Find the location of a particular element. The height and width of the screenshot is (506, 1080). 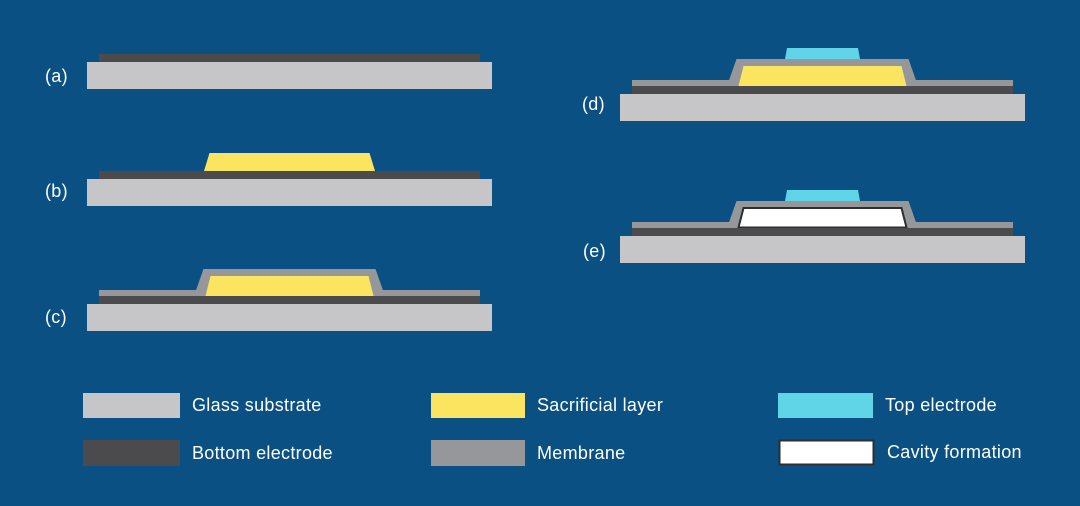

legend-item-top-electrode: Top electrode is located at coordinates (887, 405).